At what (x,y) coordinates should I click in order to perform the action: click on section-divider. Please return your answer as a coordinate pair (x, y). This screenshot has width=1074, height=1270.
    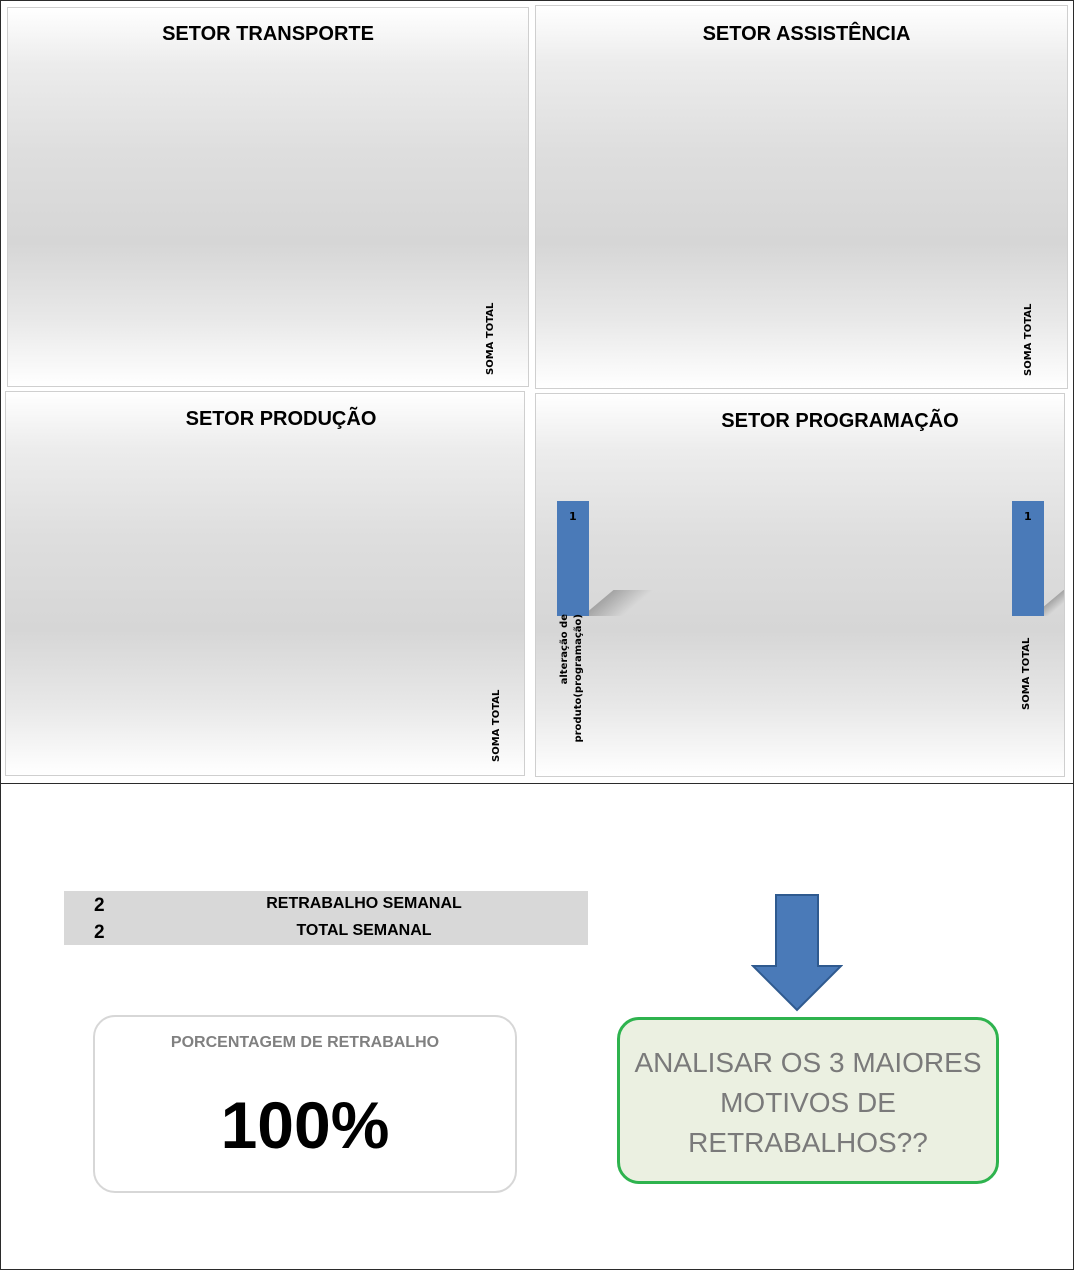
    Looking at the image, I should click on (537, 783).